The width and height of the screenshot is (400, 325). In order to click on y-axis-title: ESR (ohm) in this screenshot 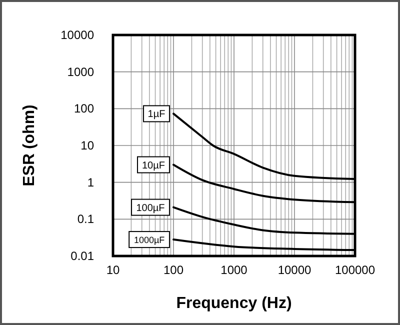, I will do `click(29, 145)`.